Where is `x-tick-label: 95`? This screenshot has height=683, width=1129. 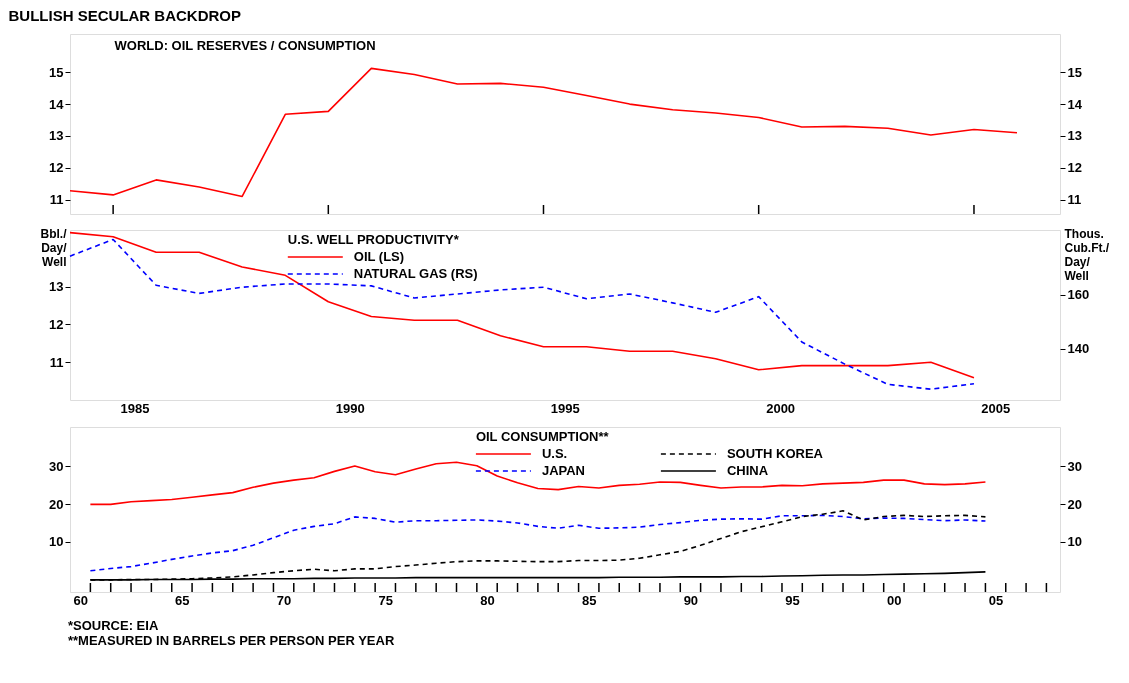 x-tick-label: 95 is located at coordinates (792, 600).